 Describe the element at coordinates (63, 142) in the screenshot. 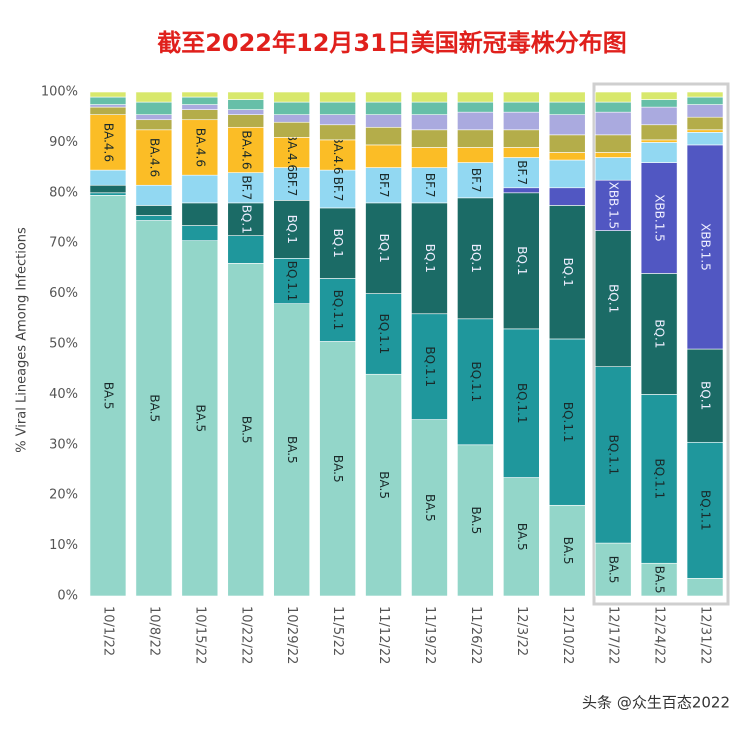

I see `y-tick-label: 90%` at that location.